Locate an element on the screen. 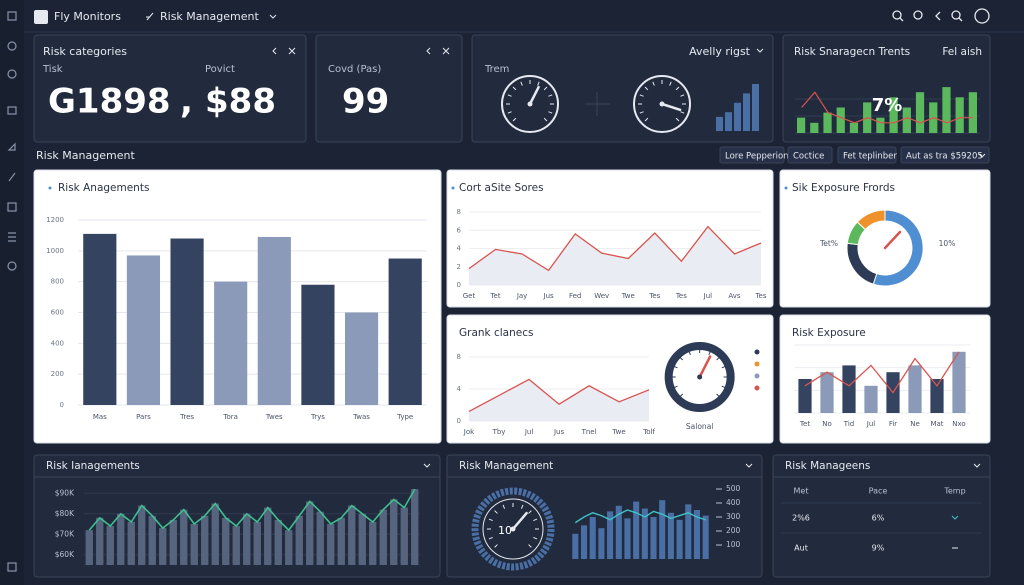 The width and height of the screenshot is (1024, 585). legend-dot is located at coordinates (757, 388).